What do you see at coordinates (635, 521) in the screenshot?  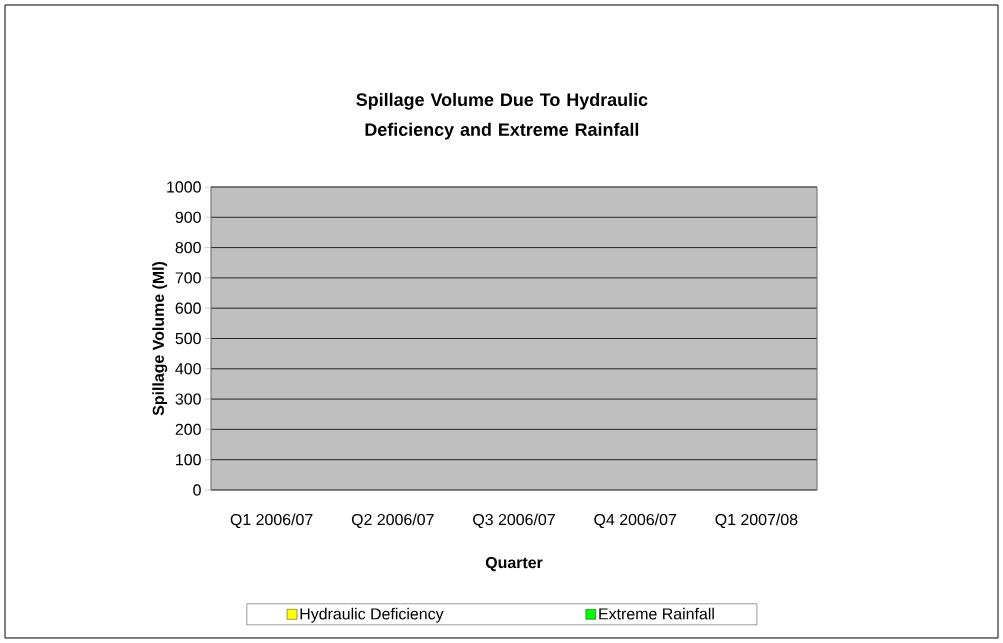 I see `x-tick-label: Q4 2006/07` at bounding box center [635, 521].